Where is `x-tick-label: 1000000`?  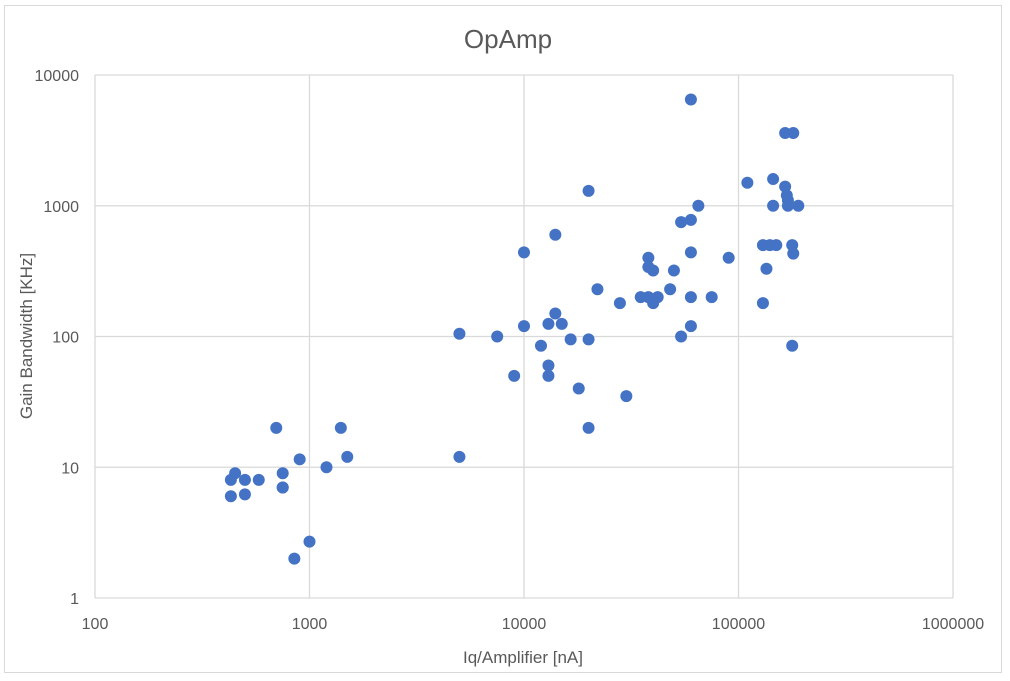
x-tick-label: 1000000 is located at coordinates (953, 624).